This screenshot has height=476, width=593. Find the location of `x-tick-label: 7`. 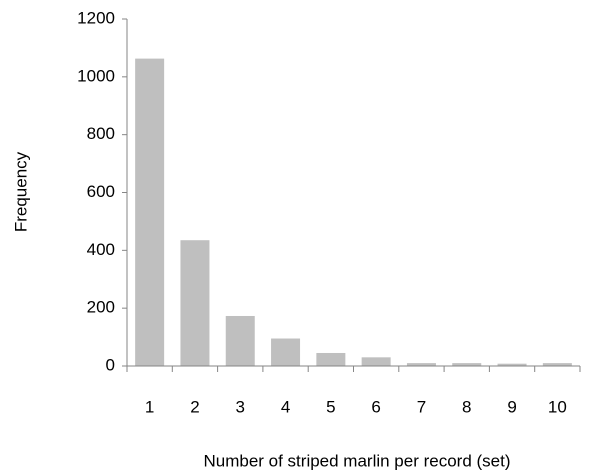

x-tick-label: 7 is located at coordinates (421, 406).